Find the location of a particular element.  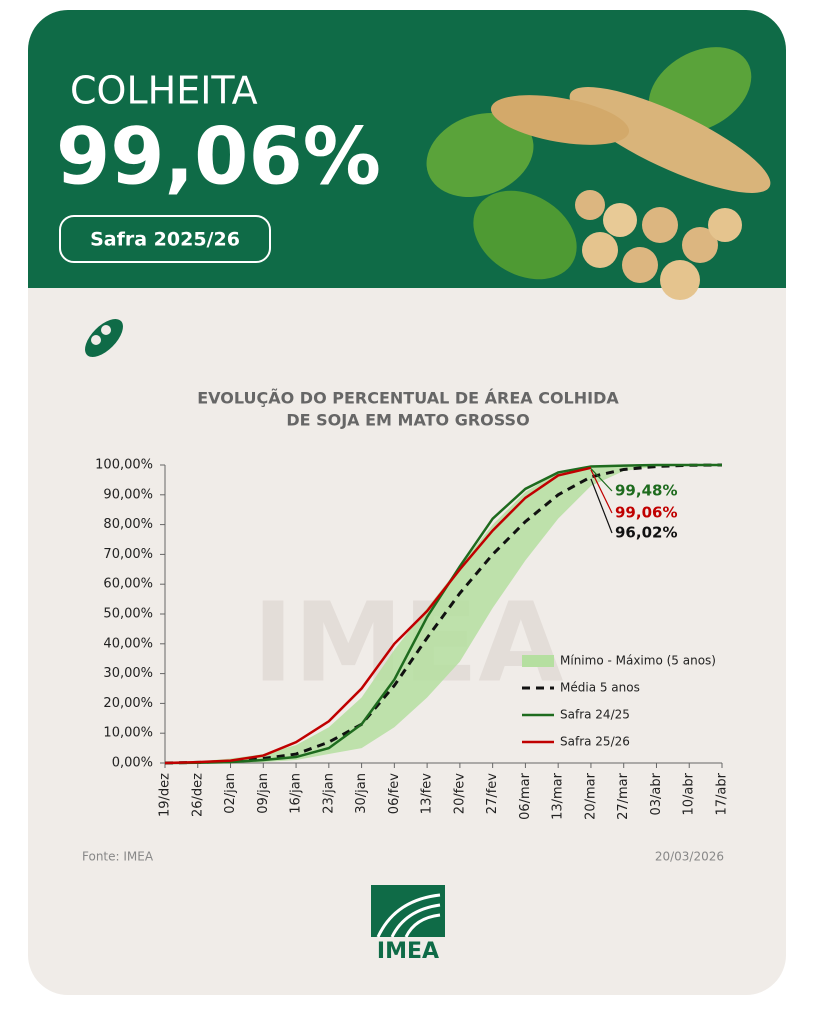

y-tick-label: 50,00% is located at coordinates (128, 614).